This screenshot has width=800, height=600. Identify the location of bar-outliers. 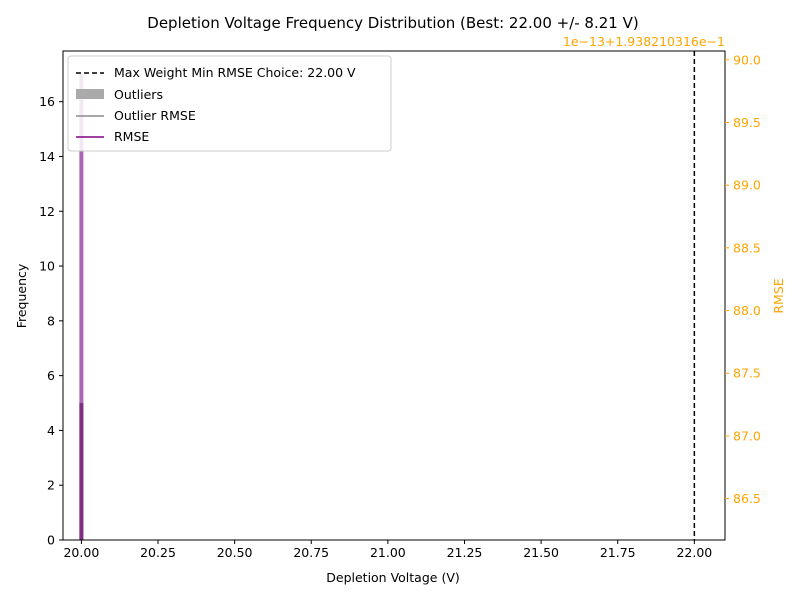
(81, 471).